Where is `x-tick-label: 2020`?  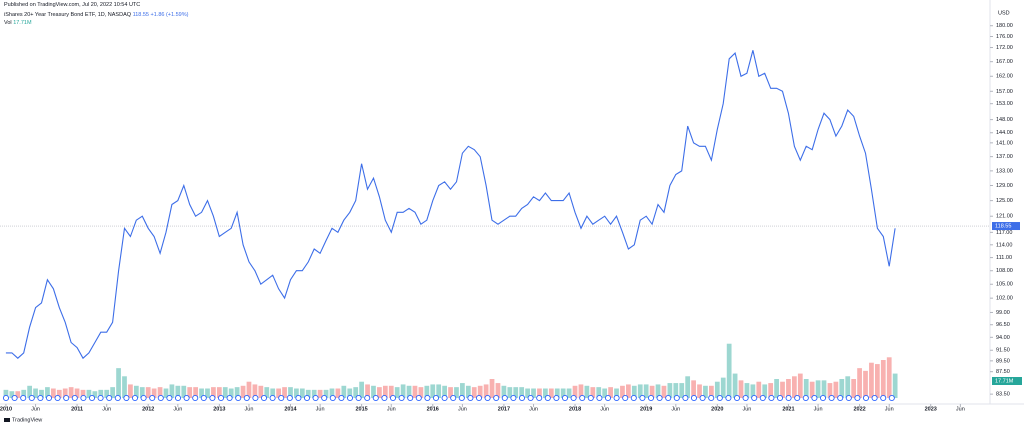 x-tick-label: 2020 is located at coordinates (717, 409).